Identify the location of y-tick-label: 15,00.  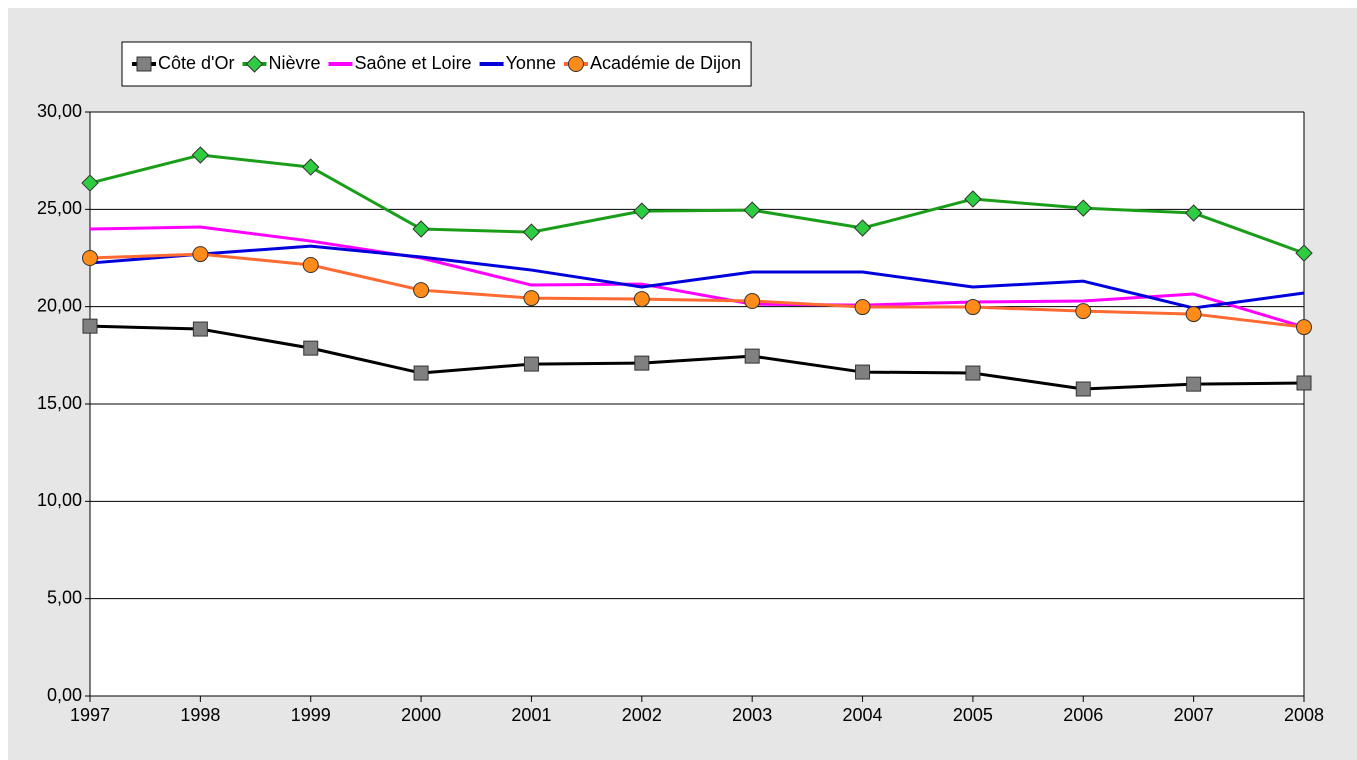
(59, 403).